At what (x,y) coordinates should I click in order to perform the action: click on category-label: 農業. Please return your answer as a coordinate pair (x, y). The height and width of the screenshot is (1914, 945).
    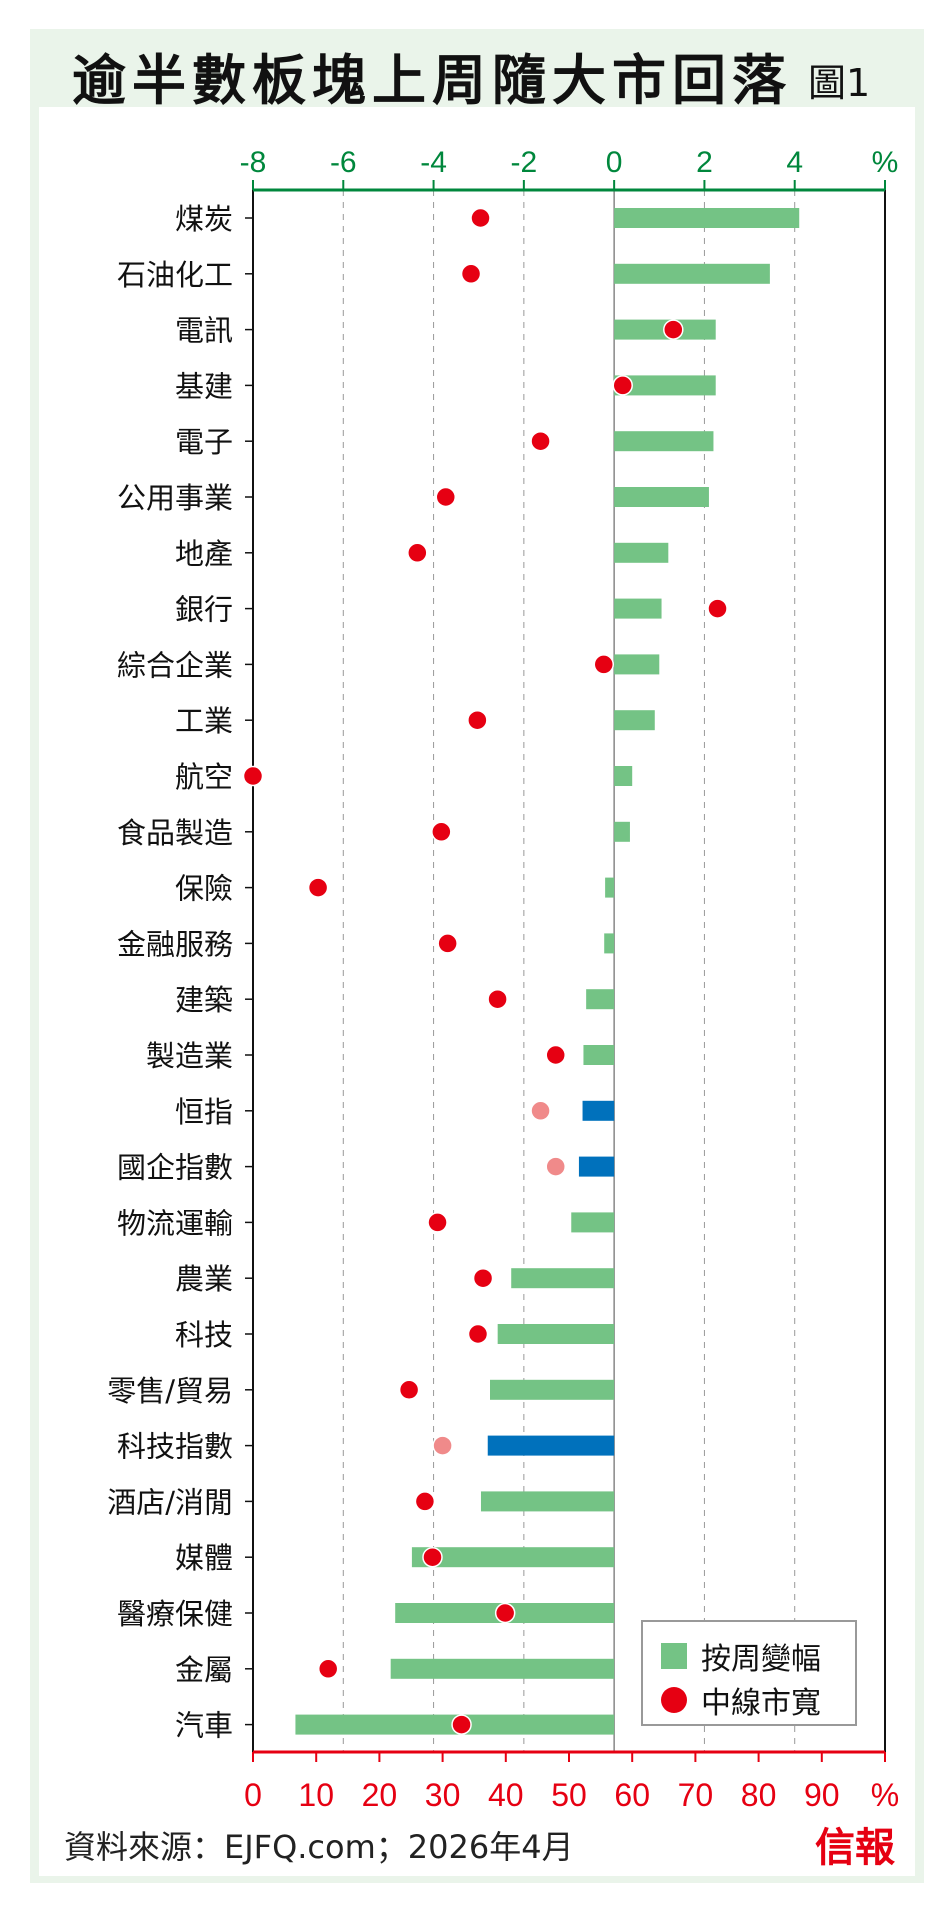
    Looking at the image, I should click on (204, 1279).